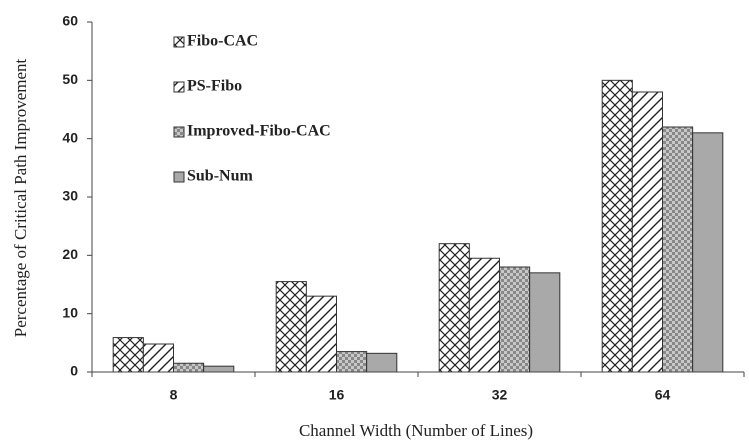 This screenshot has height=447, width=749. Describe the element at coordinates (174, 395) in the screenshot. I see `x-tick-label: 8` at that location.